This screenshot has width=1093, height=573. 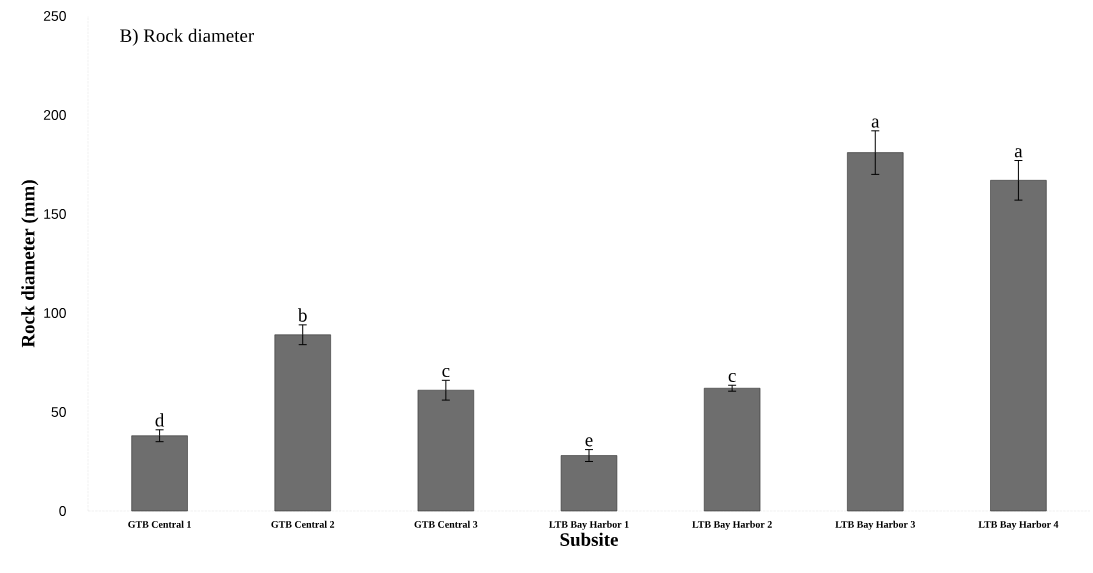 What do you see at coordinates (55, 214) in the screenshot?
I see `y-tick-label: 150` at bounding box center [55, 214].